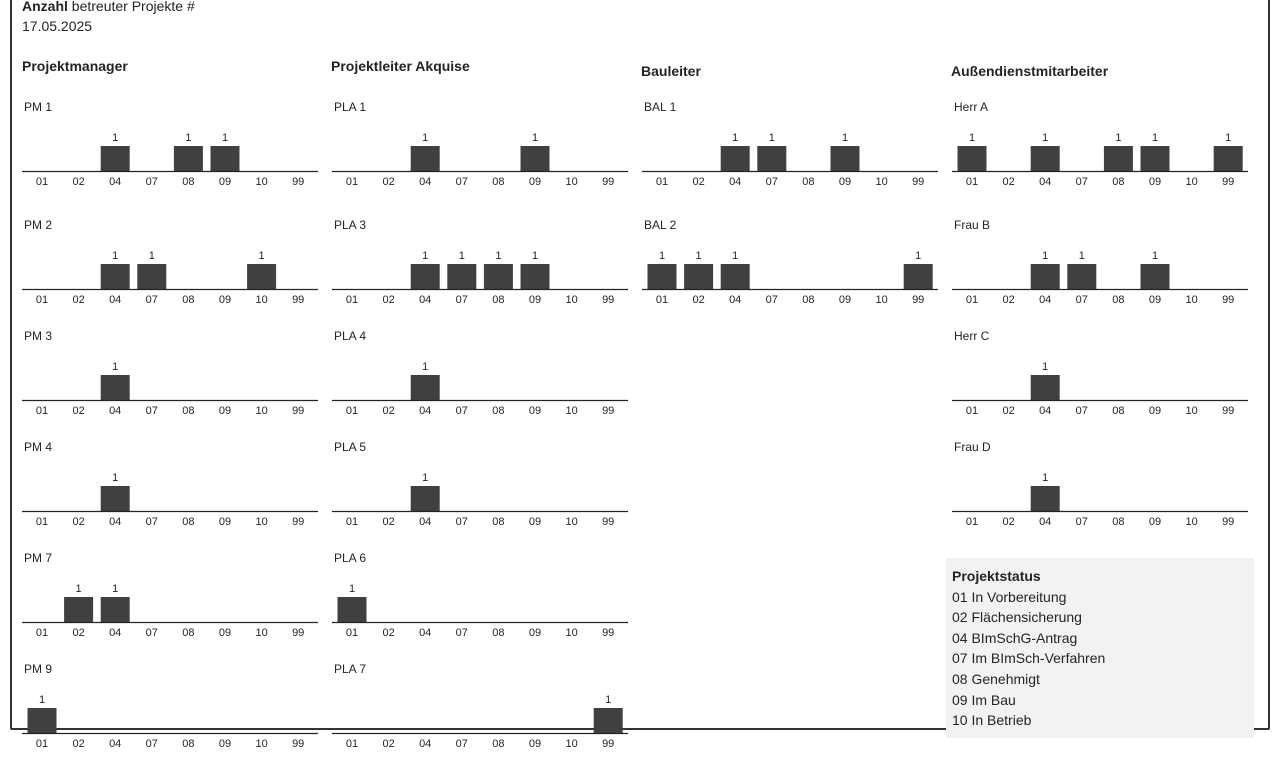  What do you see at coordinates (480, 278) in the screenshot?
I see `bar-chart: 01 02 1 04 1 07 1 08 1 09 10 99` at bounding box center [480, 278].